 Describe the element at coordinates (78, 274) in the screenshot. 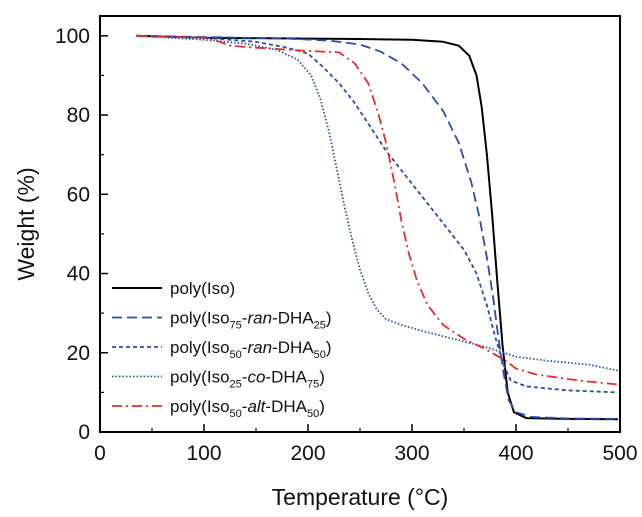

I see `y-tick-label: 40` at that location.